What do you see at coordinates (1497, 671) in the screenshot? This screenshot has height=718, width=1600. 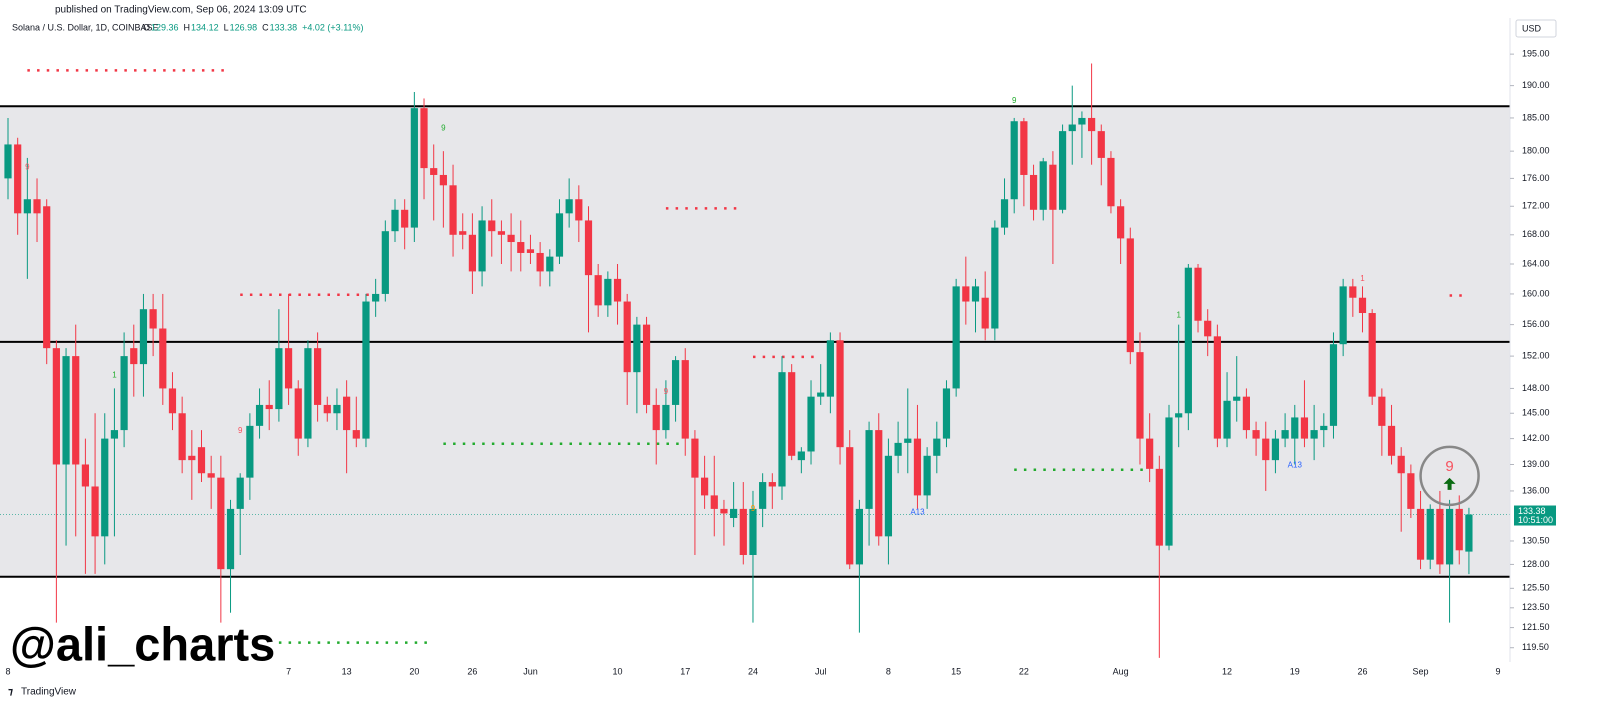 I see `x-tick-label: 9` at bounding box center [1497, 671].